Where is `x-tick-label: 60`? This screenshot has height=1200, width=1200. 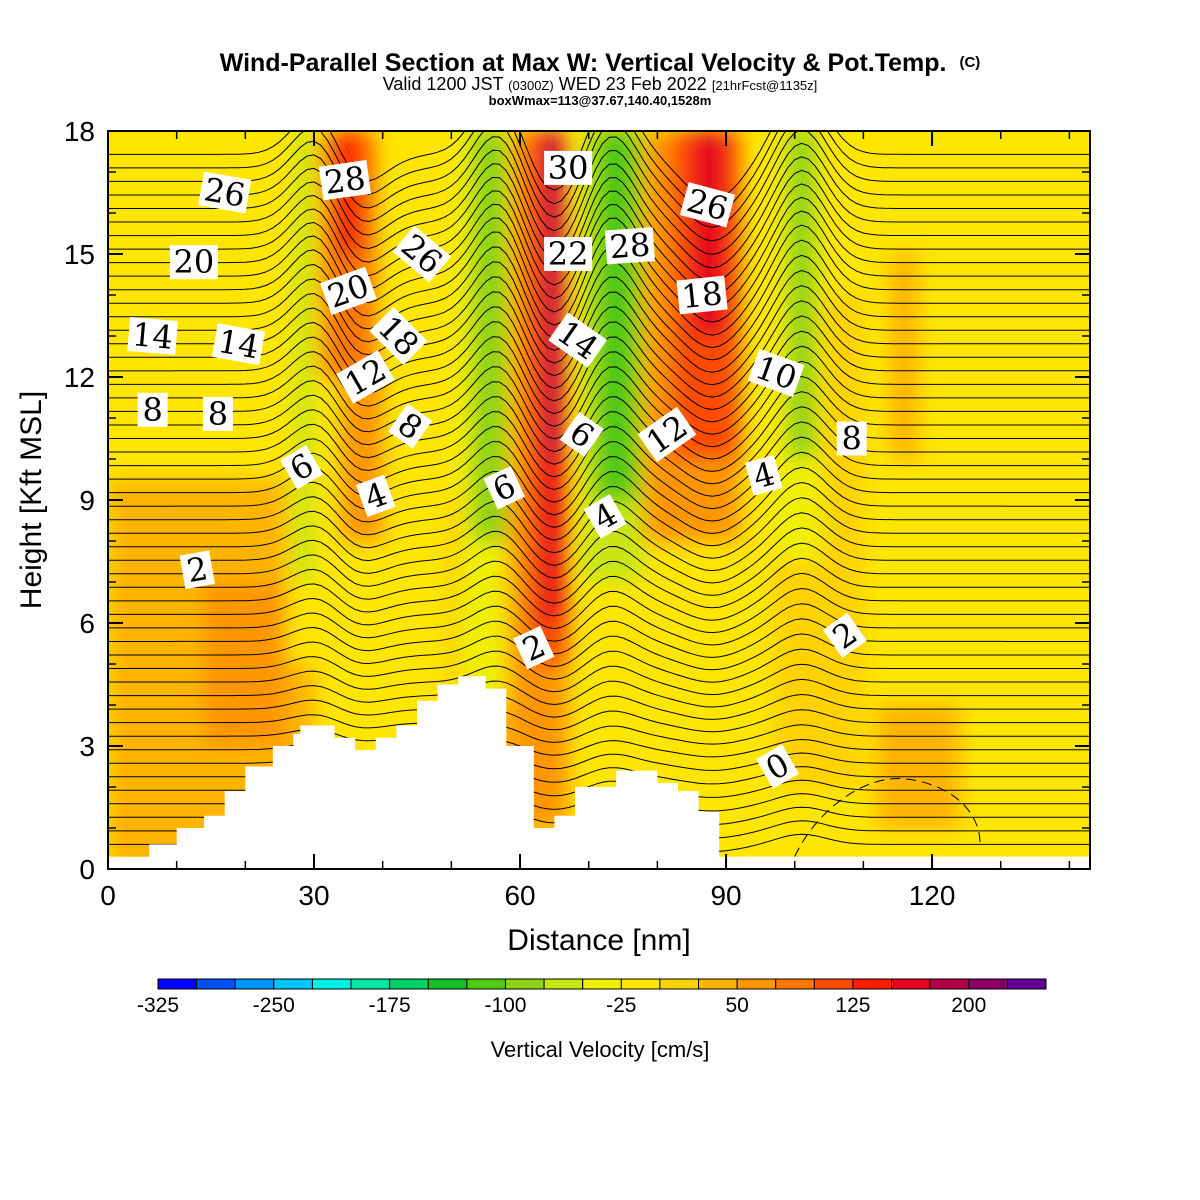
x-tick-label: 60 is located at coordinates (519, 895).